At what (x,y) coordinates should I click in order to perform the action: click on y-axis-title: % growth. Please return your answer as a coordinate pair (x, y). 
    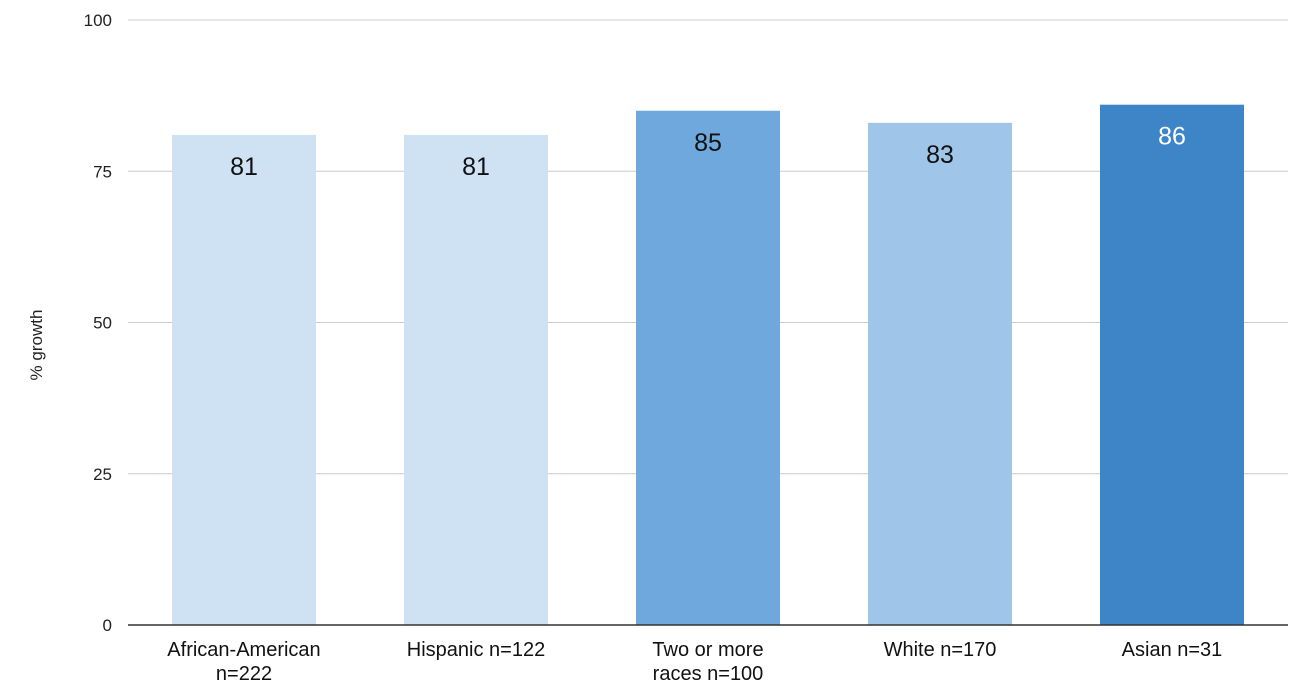
    Looking at the image, I should click on (36, 345).